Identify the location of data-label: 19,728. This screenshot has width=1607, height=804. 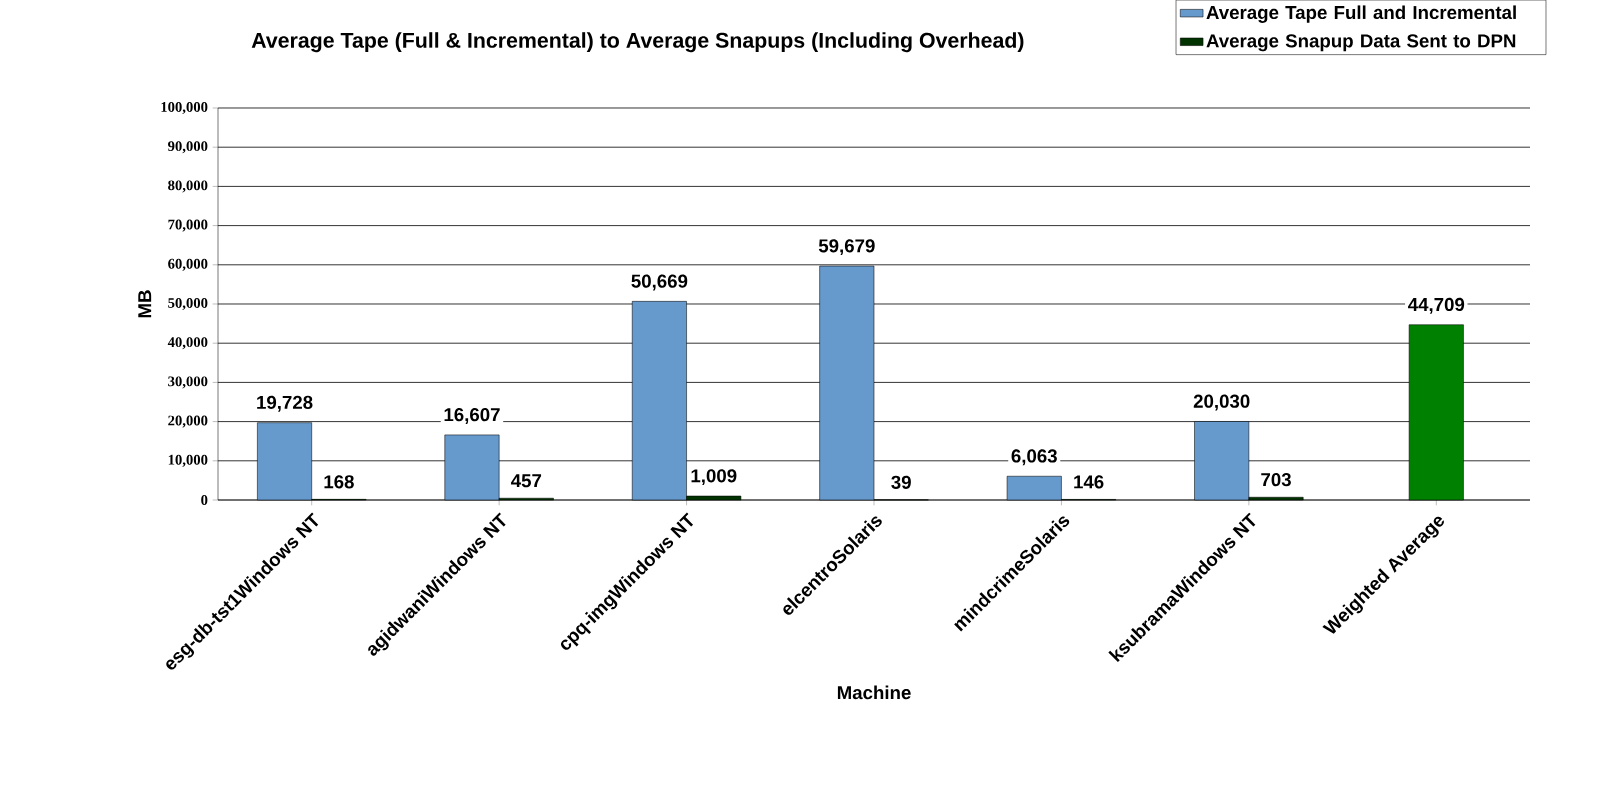
(285, 403).